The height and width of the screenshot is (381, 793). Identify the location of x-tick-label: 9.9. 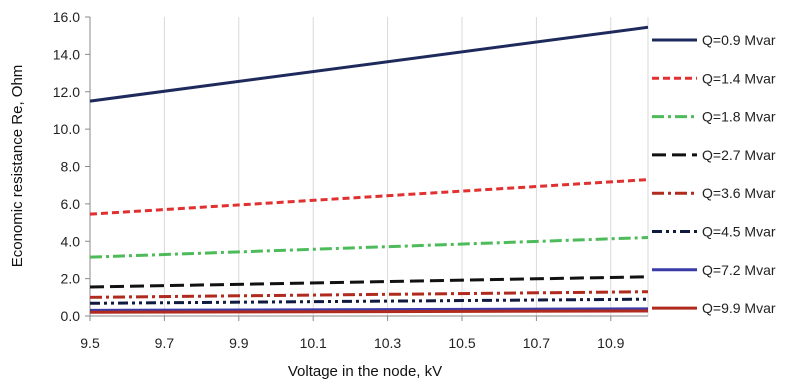
(239, 343).